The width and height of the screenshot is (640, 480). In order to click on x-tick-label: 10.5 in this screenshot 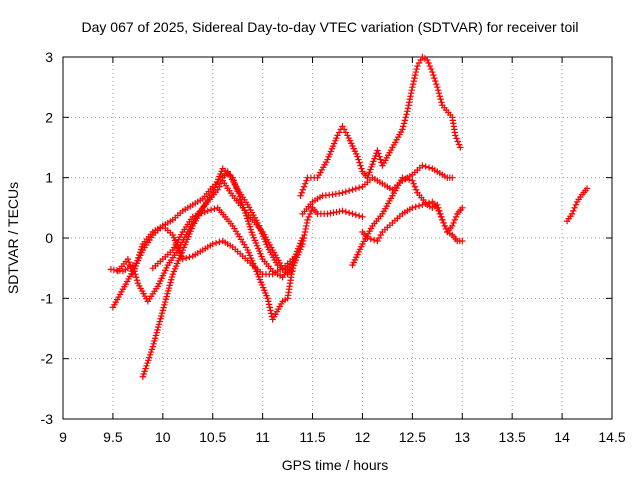, I will do `click(212, 437)`.